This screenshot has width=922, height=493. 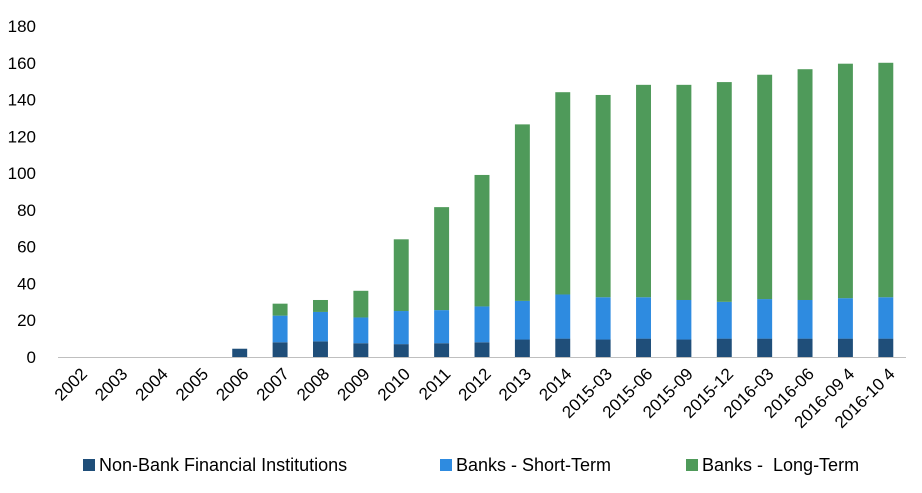 What do you see at coordinates (280, 309) in the screenshot?
I see `bar-segment-series-2-2007` at bounding box center [280, 309].